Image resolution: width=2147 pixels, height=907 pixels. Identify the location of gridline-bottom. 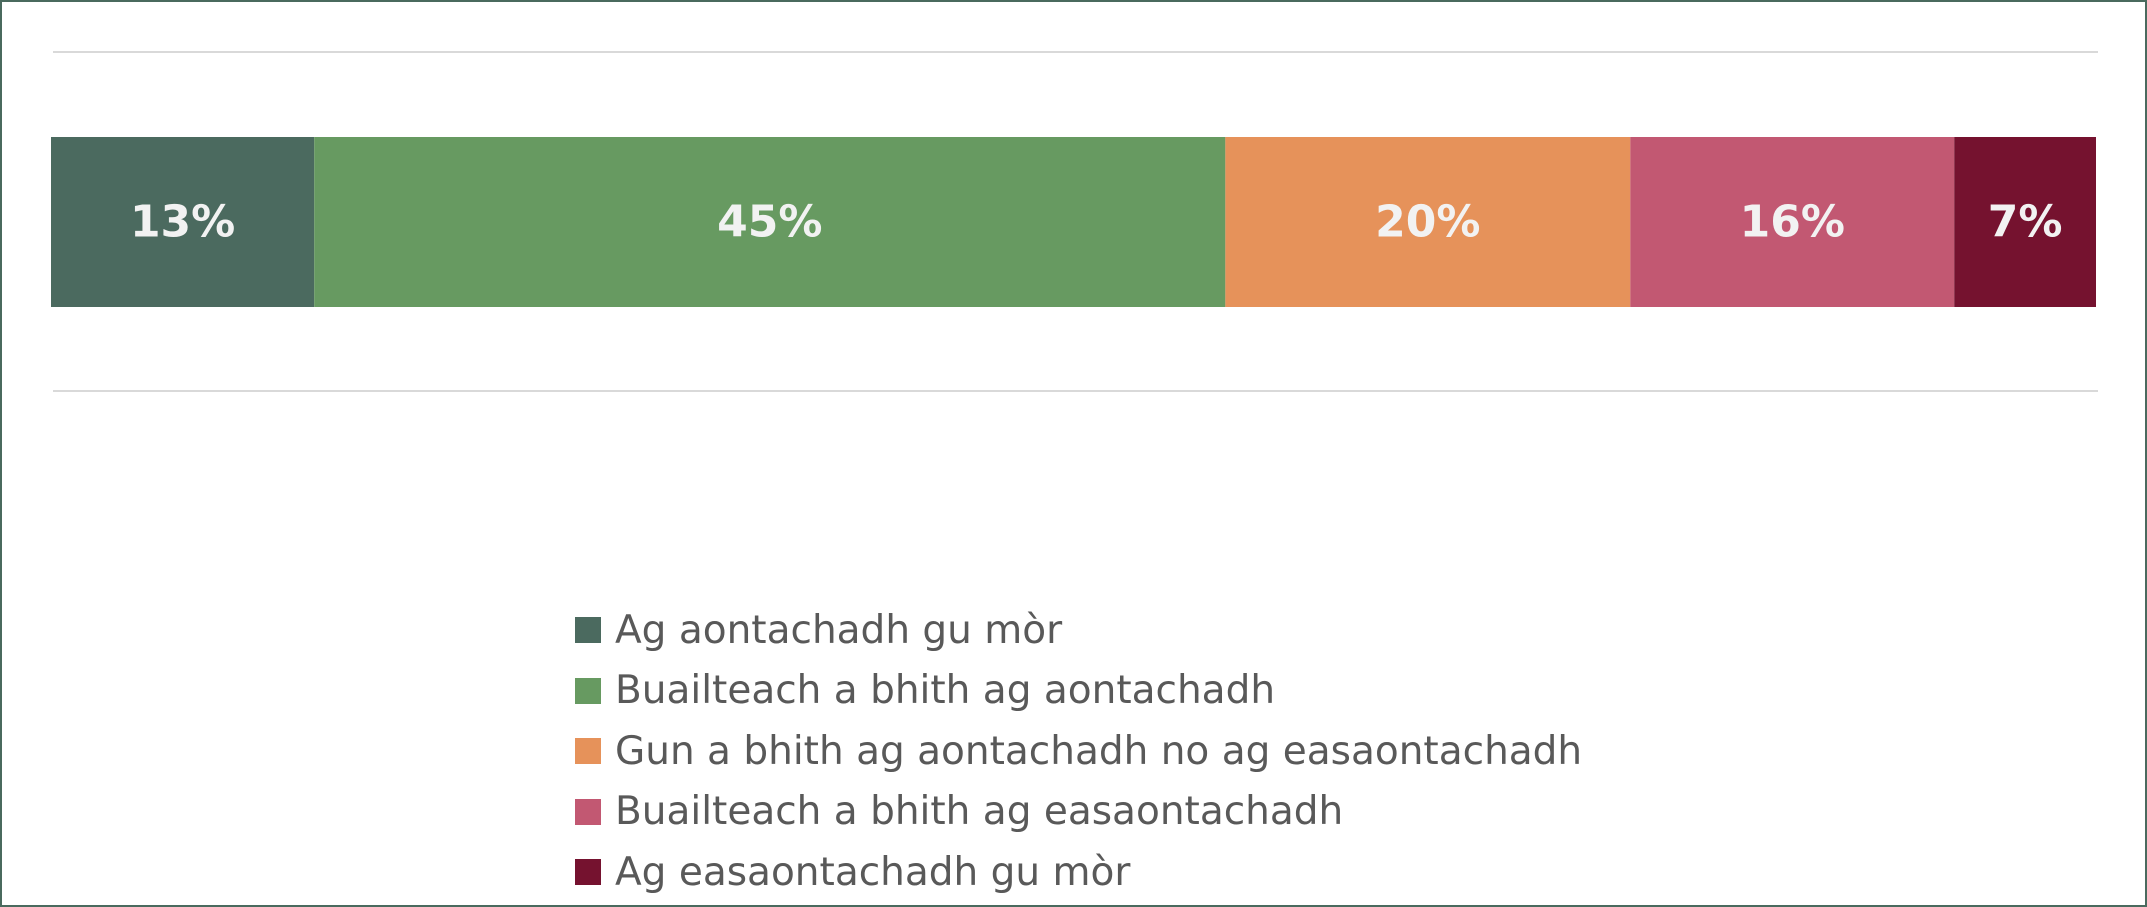
(1075, 391).